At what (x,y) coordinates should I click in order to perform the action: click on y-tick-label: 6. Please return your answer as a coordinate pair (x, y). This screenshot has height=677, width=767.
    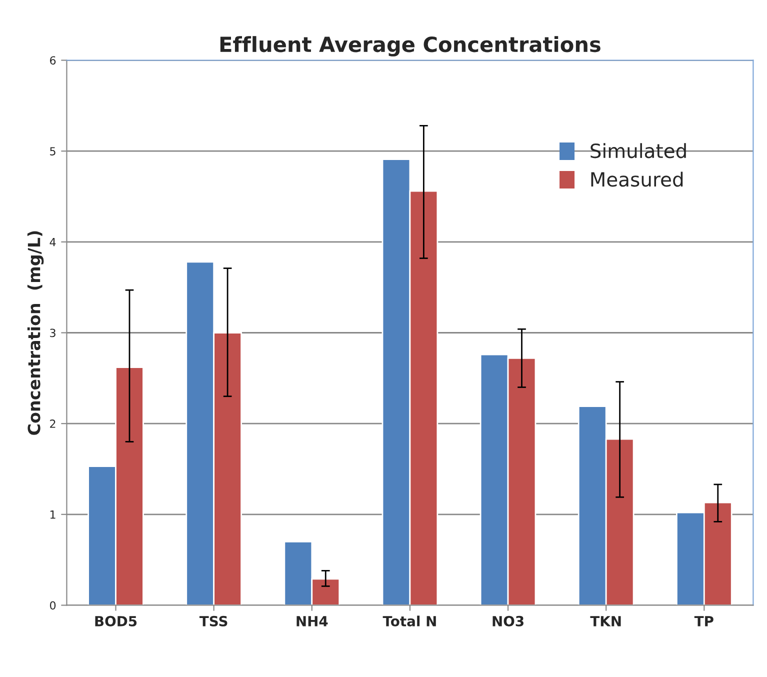
    Looking at the image, I should click on (53, 60).